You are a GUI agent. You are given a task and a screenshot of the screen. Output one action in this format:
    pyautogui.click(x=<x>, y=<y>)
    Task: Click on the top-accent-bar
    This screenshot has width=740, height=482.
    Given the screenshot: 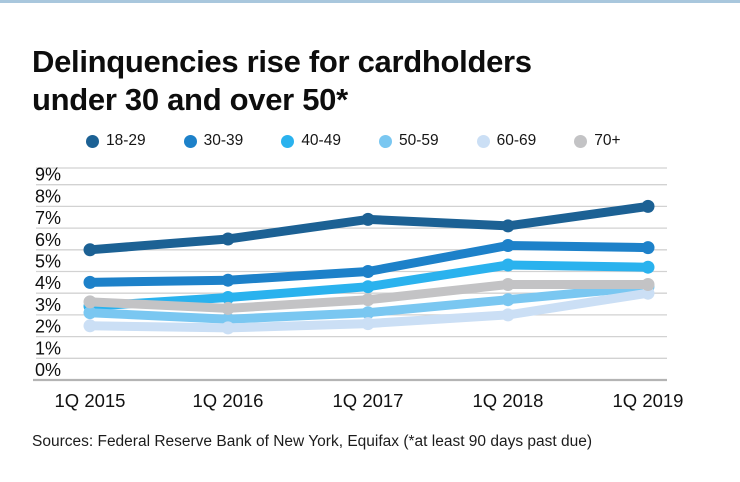 What is the action you would take?
    pyautogui.click(x=370, y=1)
    